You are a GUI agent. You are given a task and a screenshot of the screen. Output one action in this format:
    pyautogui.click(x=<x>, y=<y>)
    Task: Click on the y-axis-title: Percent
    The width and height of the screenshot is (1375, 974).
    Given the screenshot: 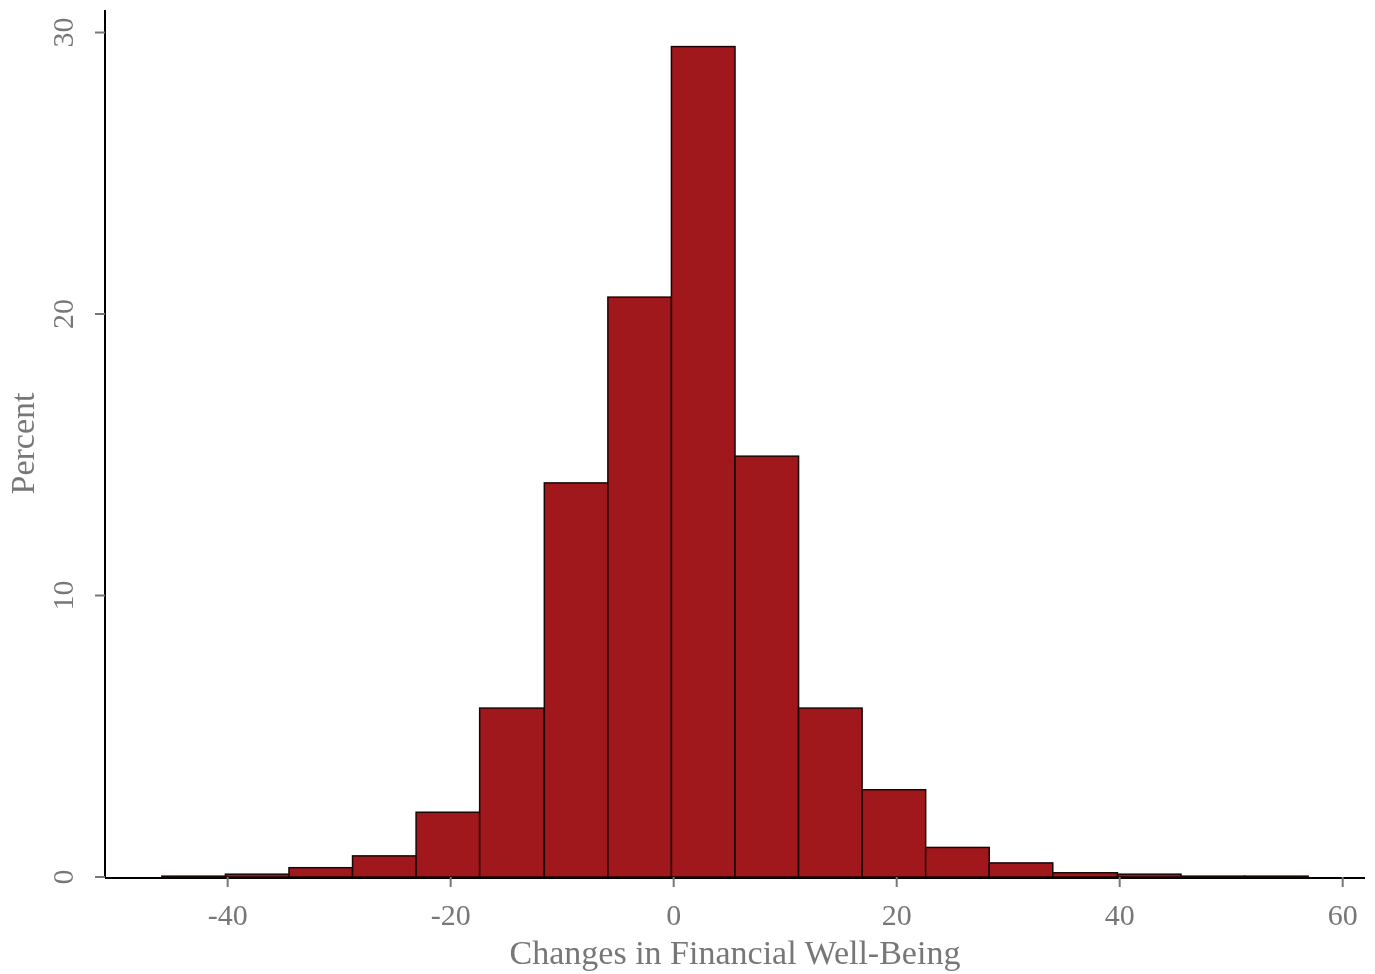 What is the action you would take?
    pyautogui.click(x=22, y=443)
    